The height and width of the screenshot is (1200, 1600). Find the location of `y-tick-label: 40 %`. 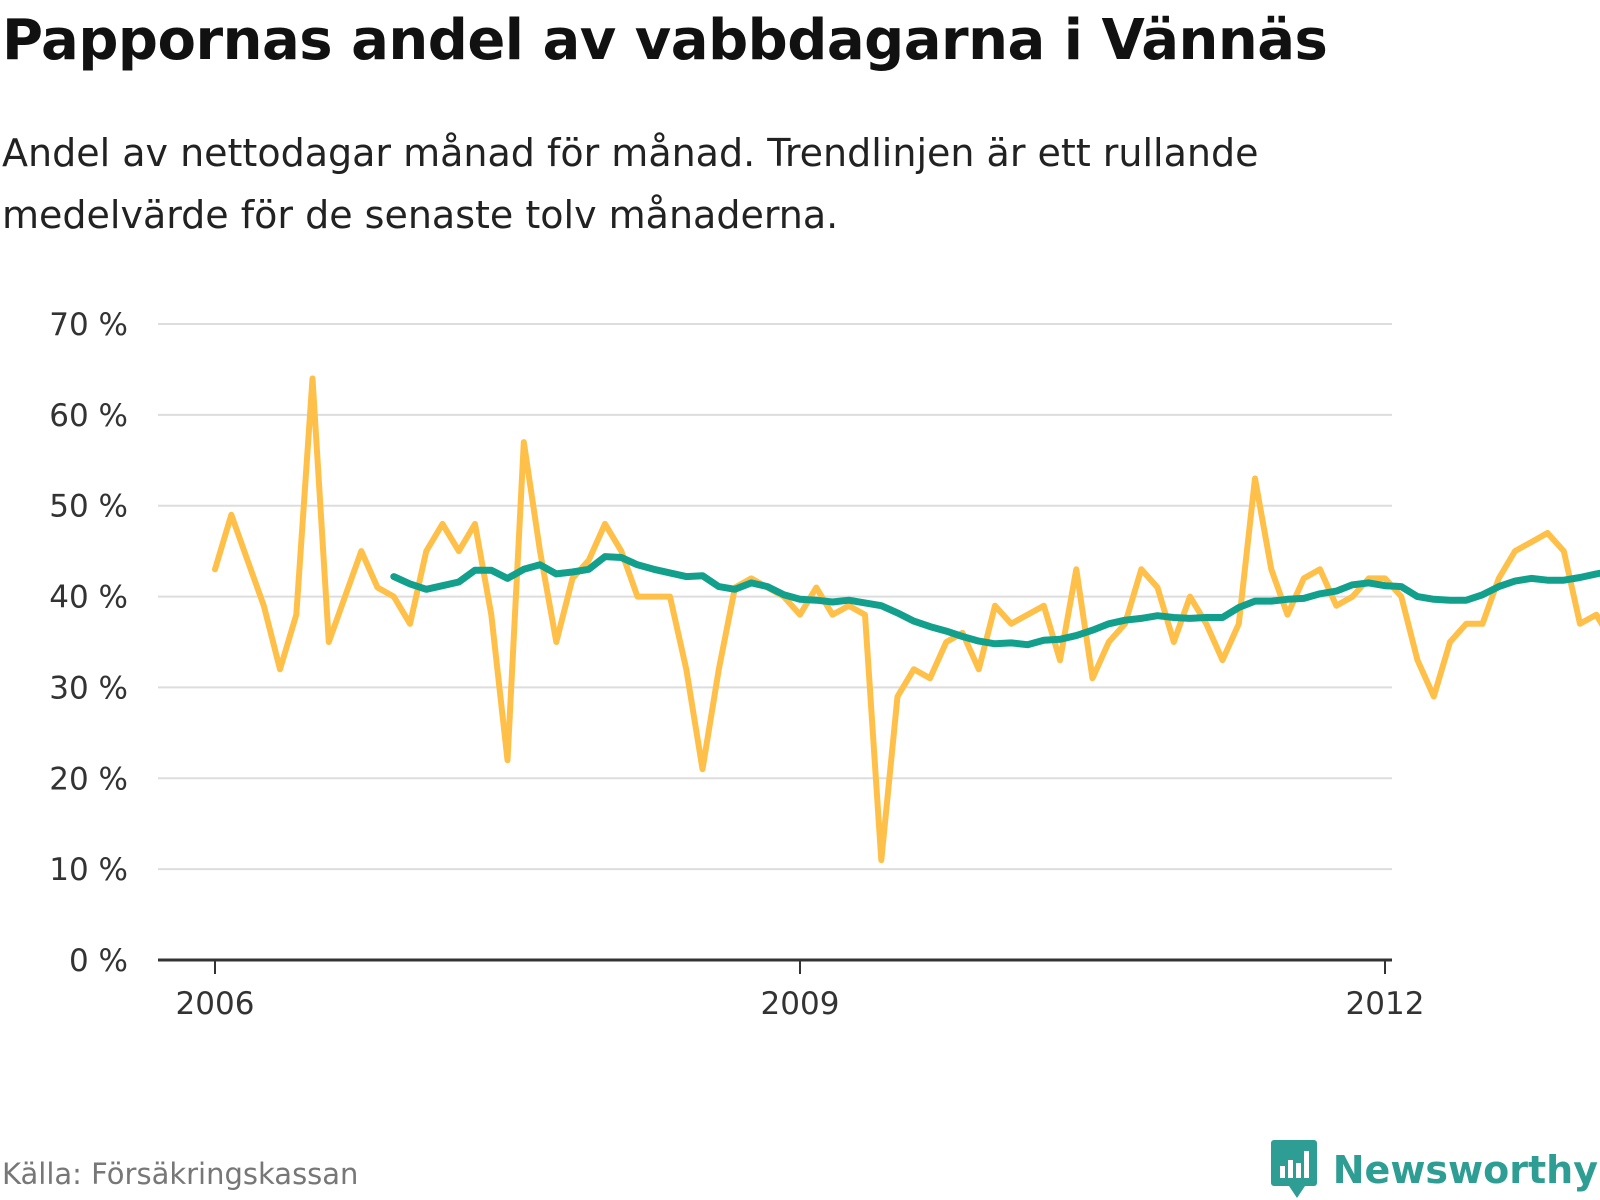

y-tick-label: 40 % is located at coordinates (88, 598).